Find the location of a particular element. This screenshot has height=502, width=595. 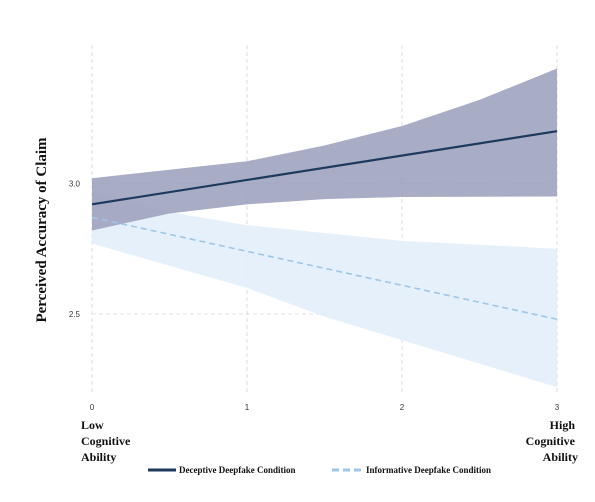

high-label-line-1: High is located at coordinates (563, 425).